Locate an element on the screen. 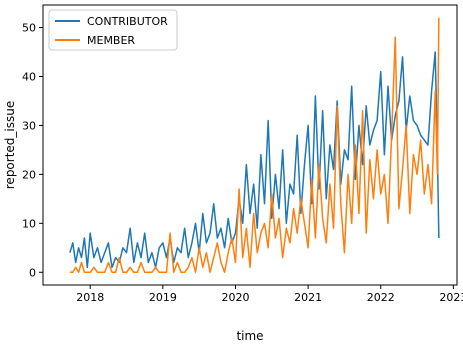 Image resolution: width=463 pixels, height=345 pixels. legend-box is located at coordinates (113, 30).